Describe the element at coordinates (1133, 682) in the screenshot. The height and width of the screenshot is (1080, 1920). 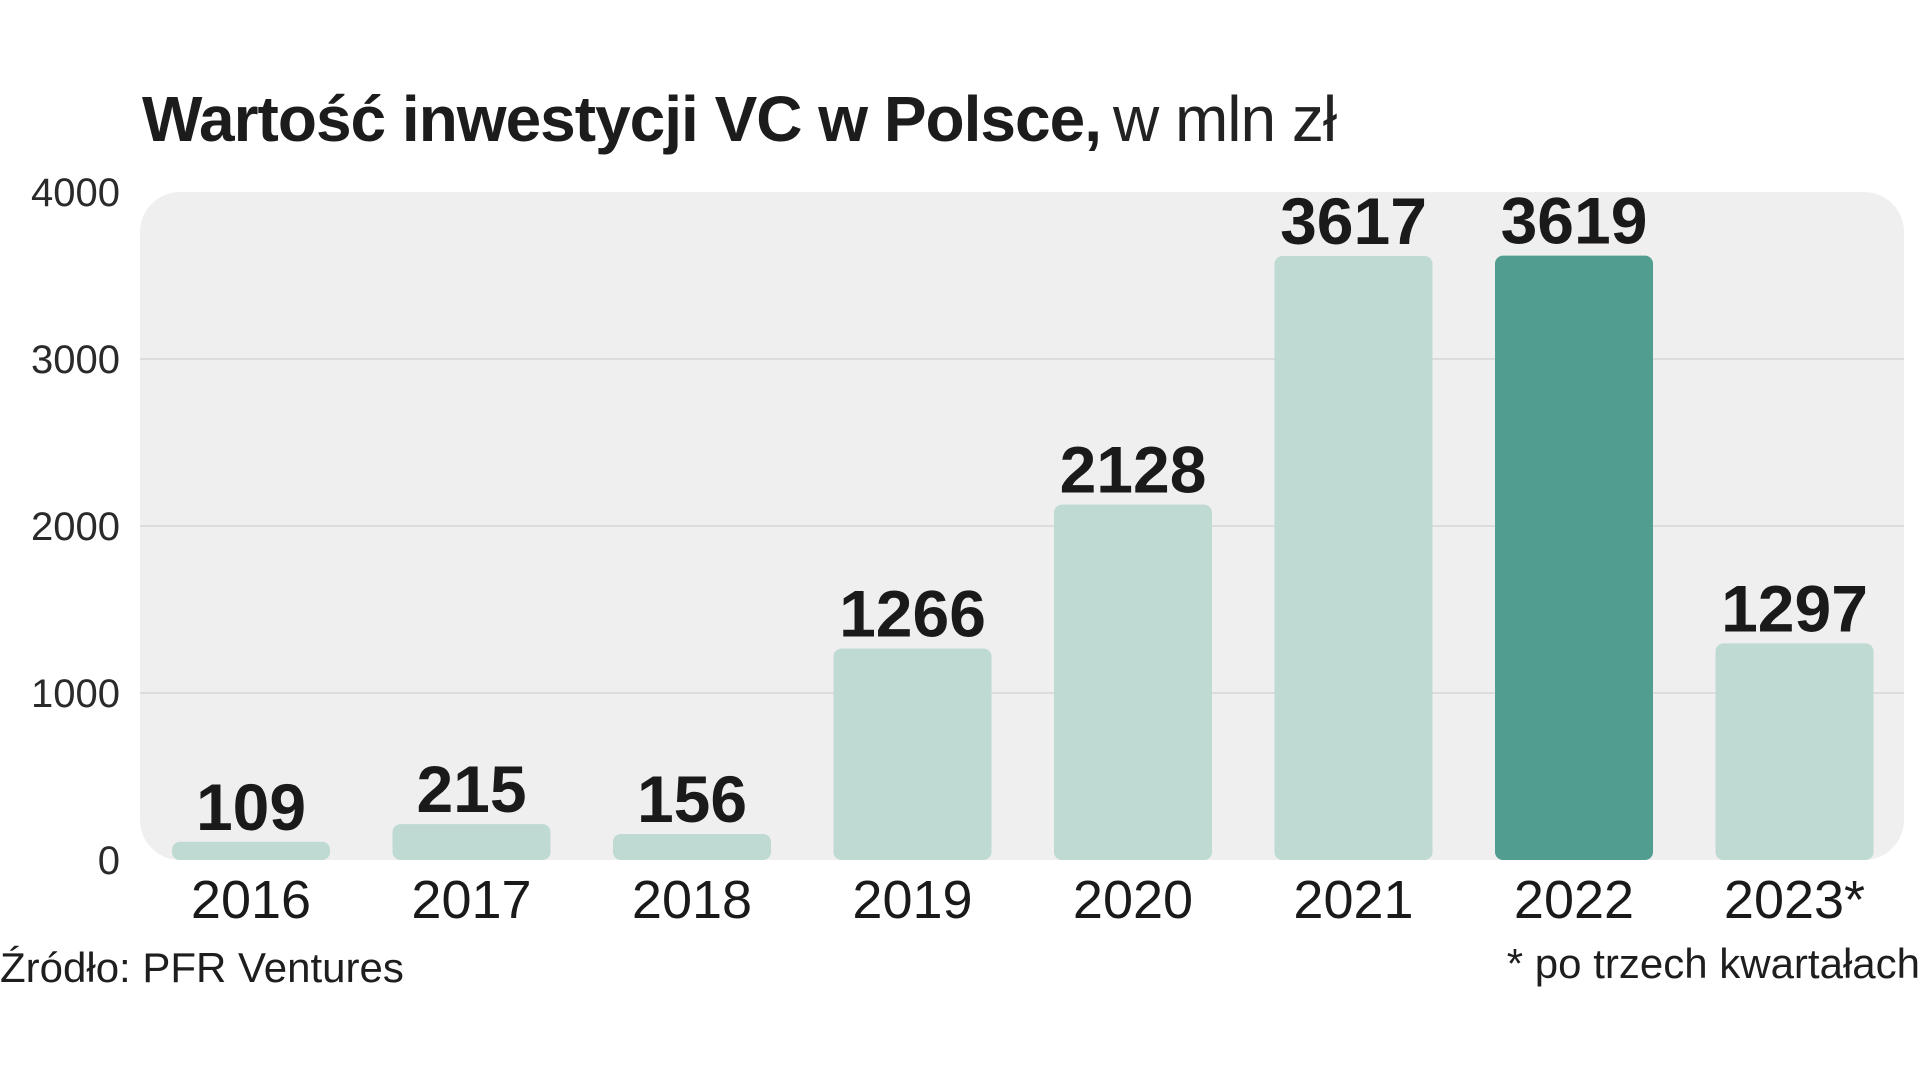
I see `bar-2020` at that location.